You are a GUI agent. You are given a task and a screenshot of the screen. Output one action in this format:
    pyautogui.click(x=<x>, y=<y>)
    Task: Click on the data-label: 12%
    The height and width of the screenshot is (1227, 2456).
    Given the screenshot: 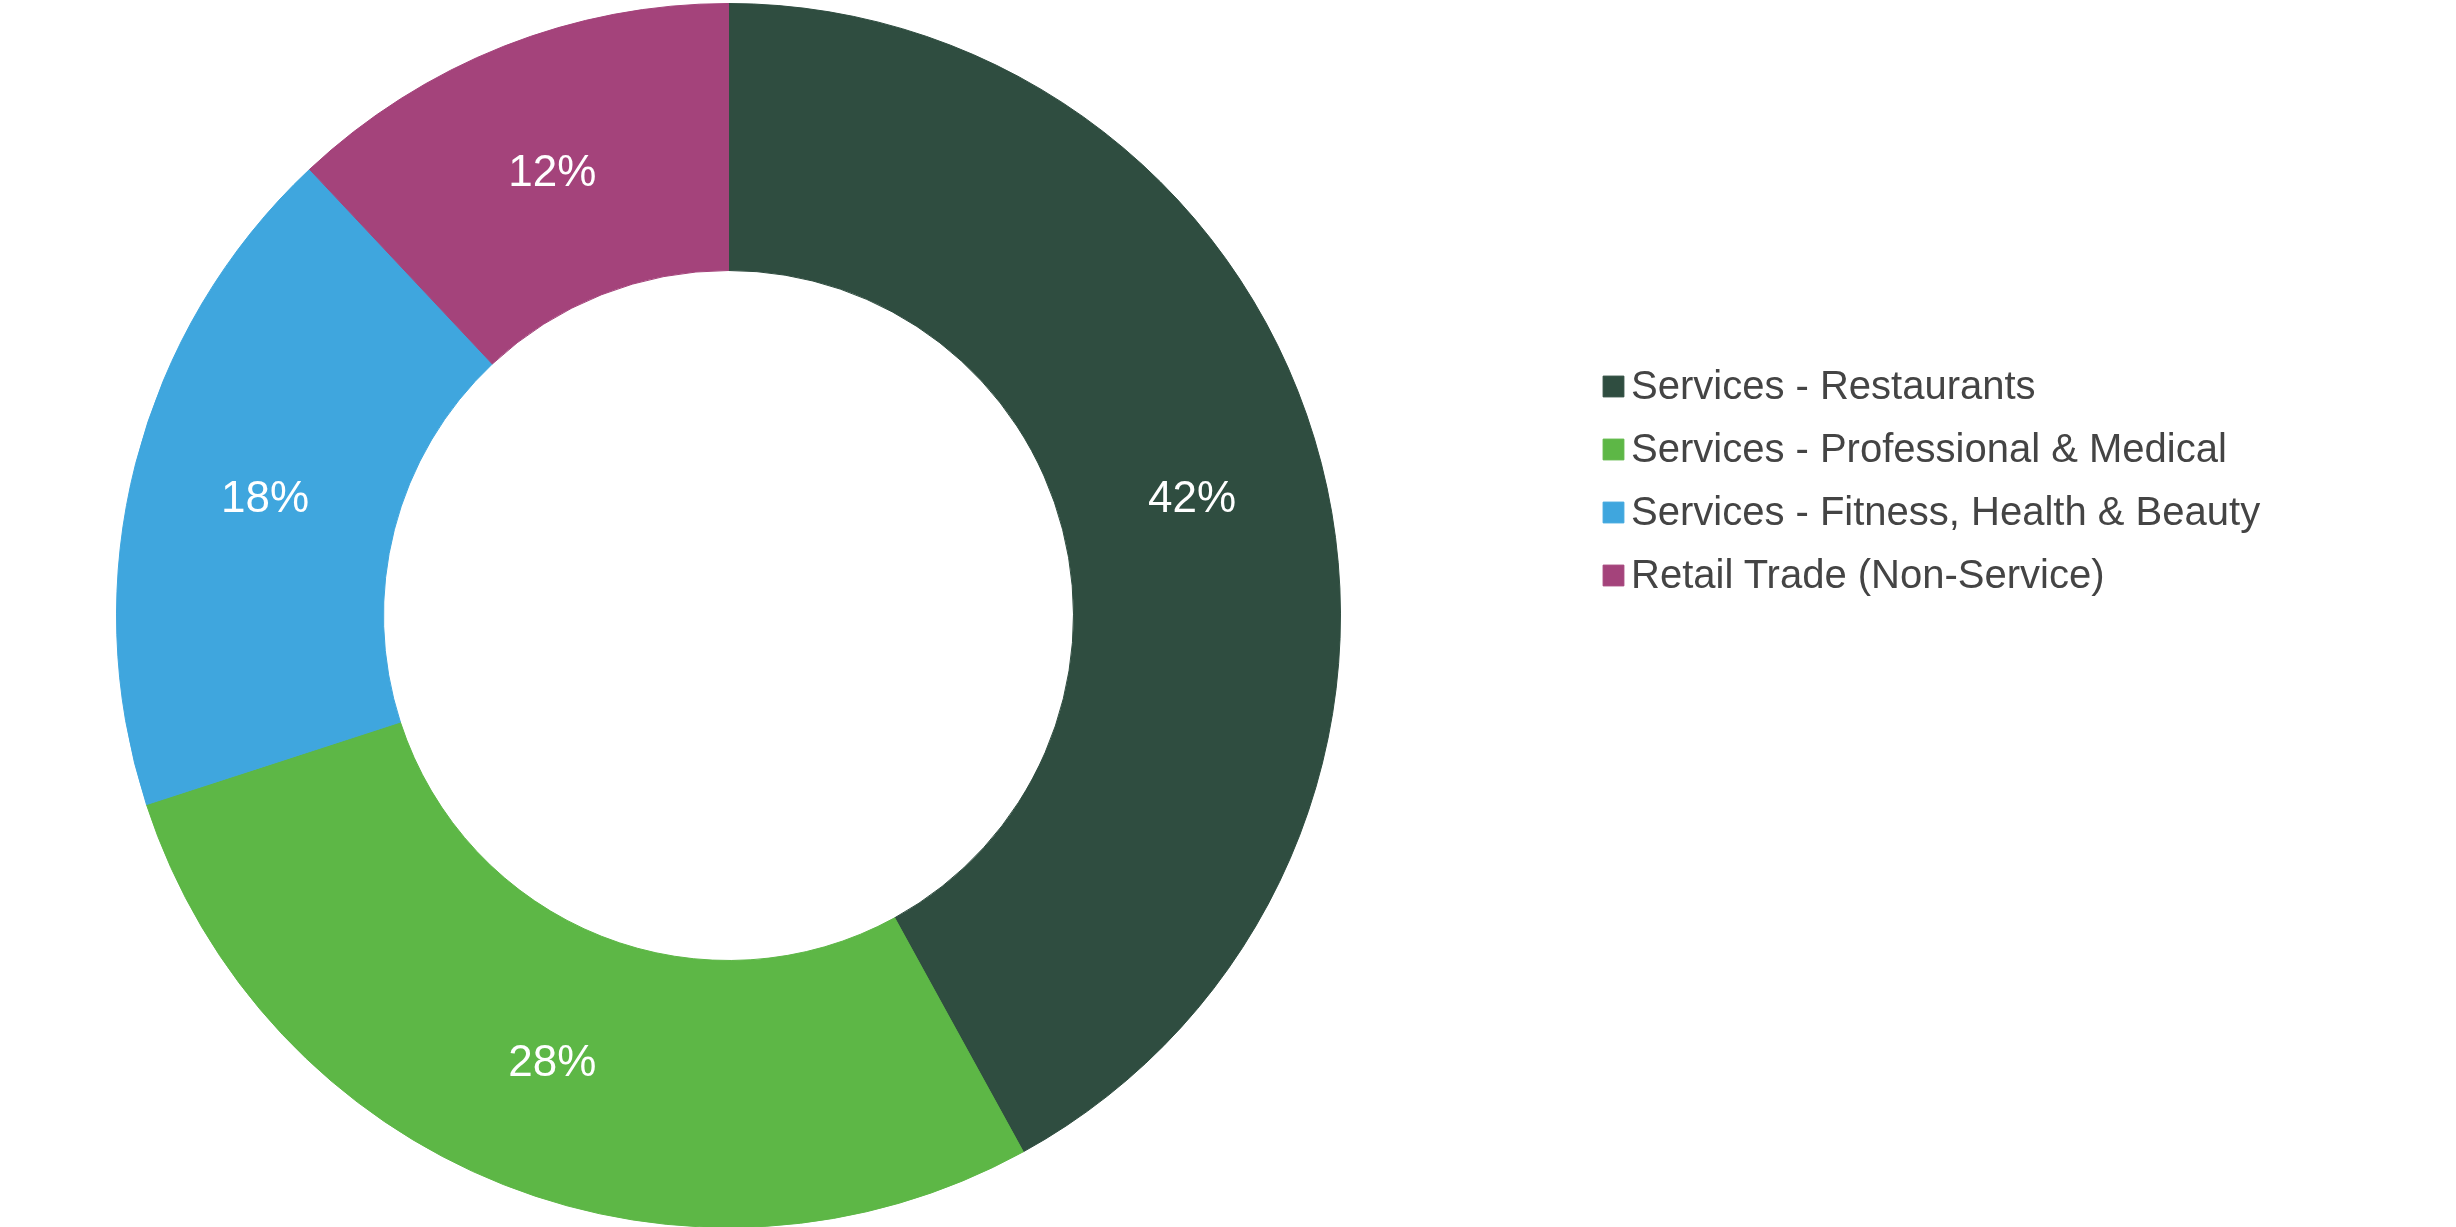 What is the action you would take?
    pyautogui.click(x=552, y=171)
    